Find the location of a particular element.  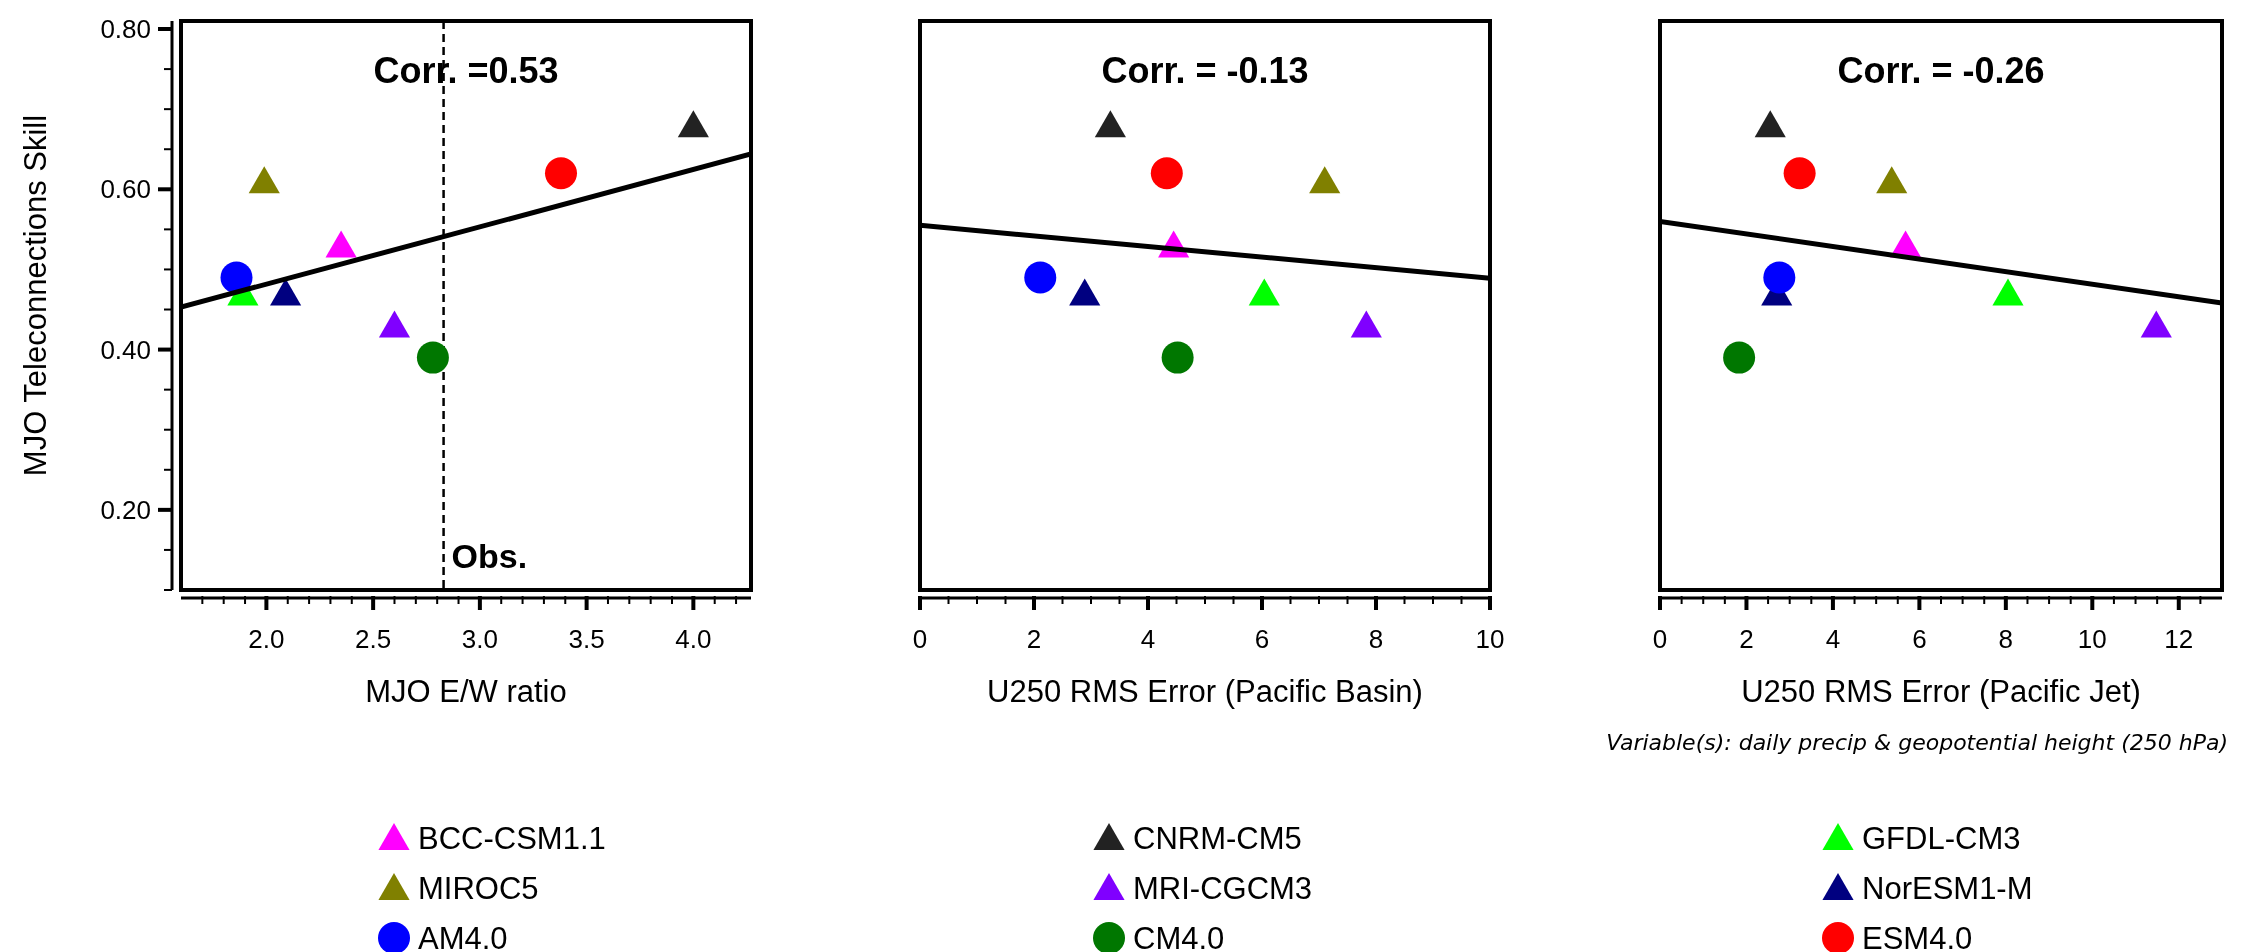

legend-label: MRI-CGCM3 is located at coordinates (1223, 888).